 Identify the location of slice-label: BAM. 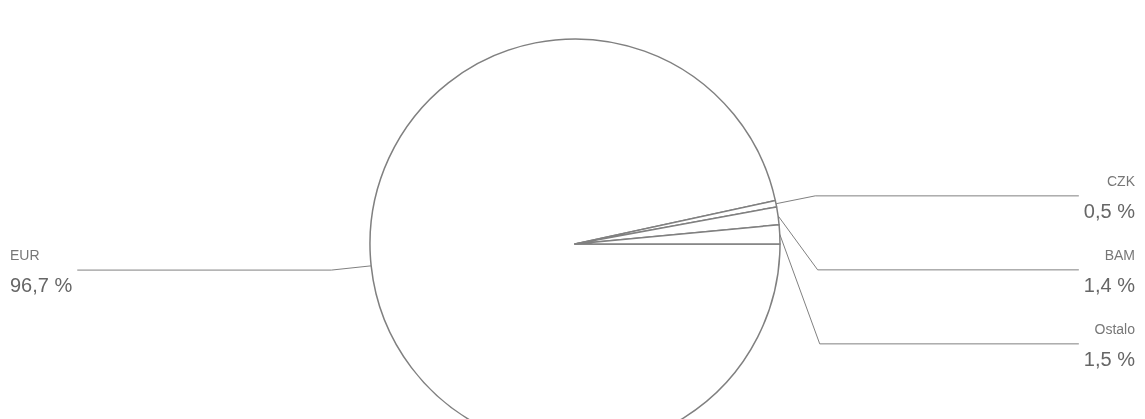
(1119, 254).